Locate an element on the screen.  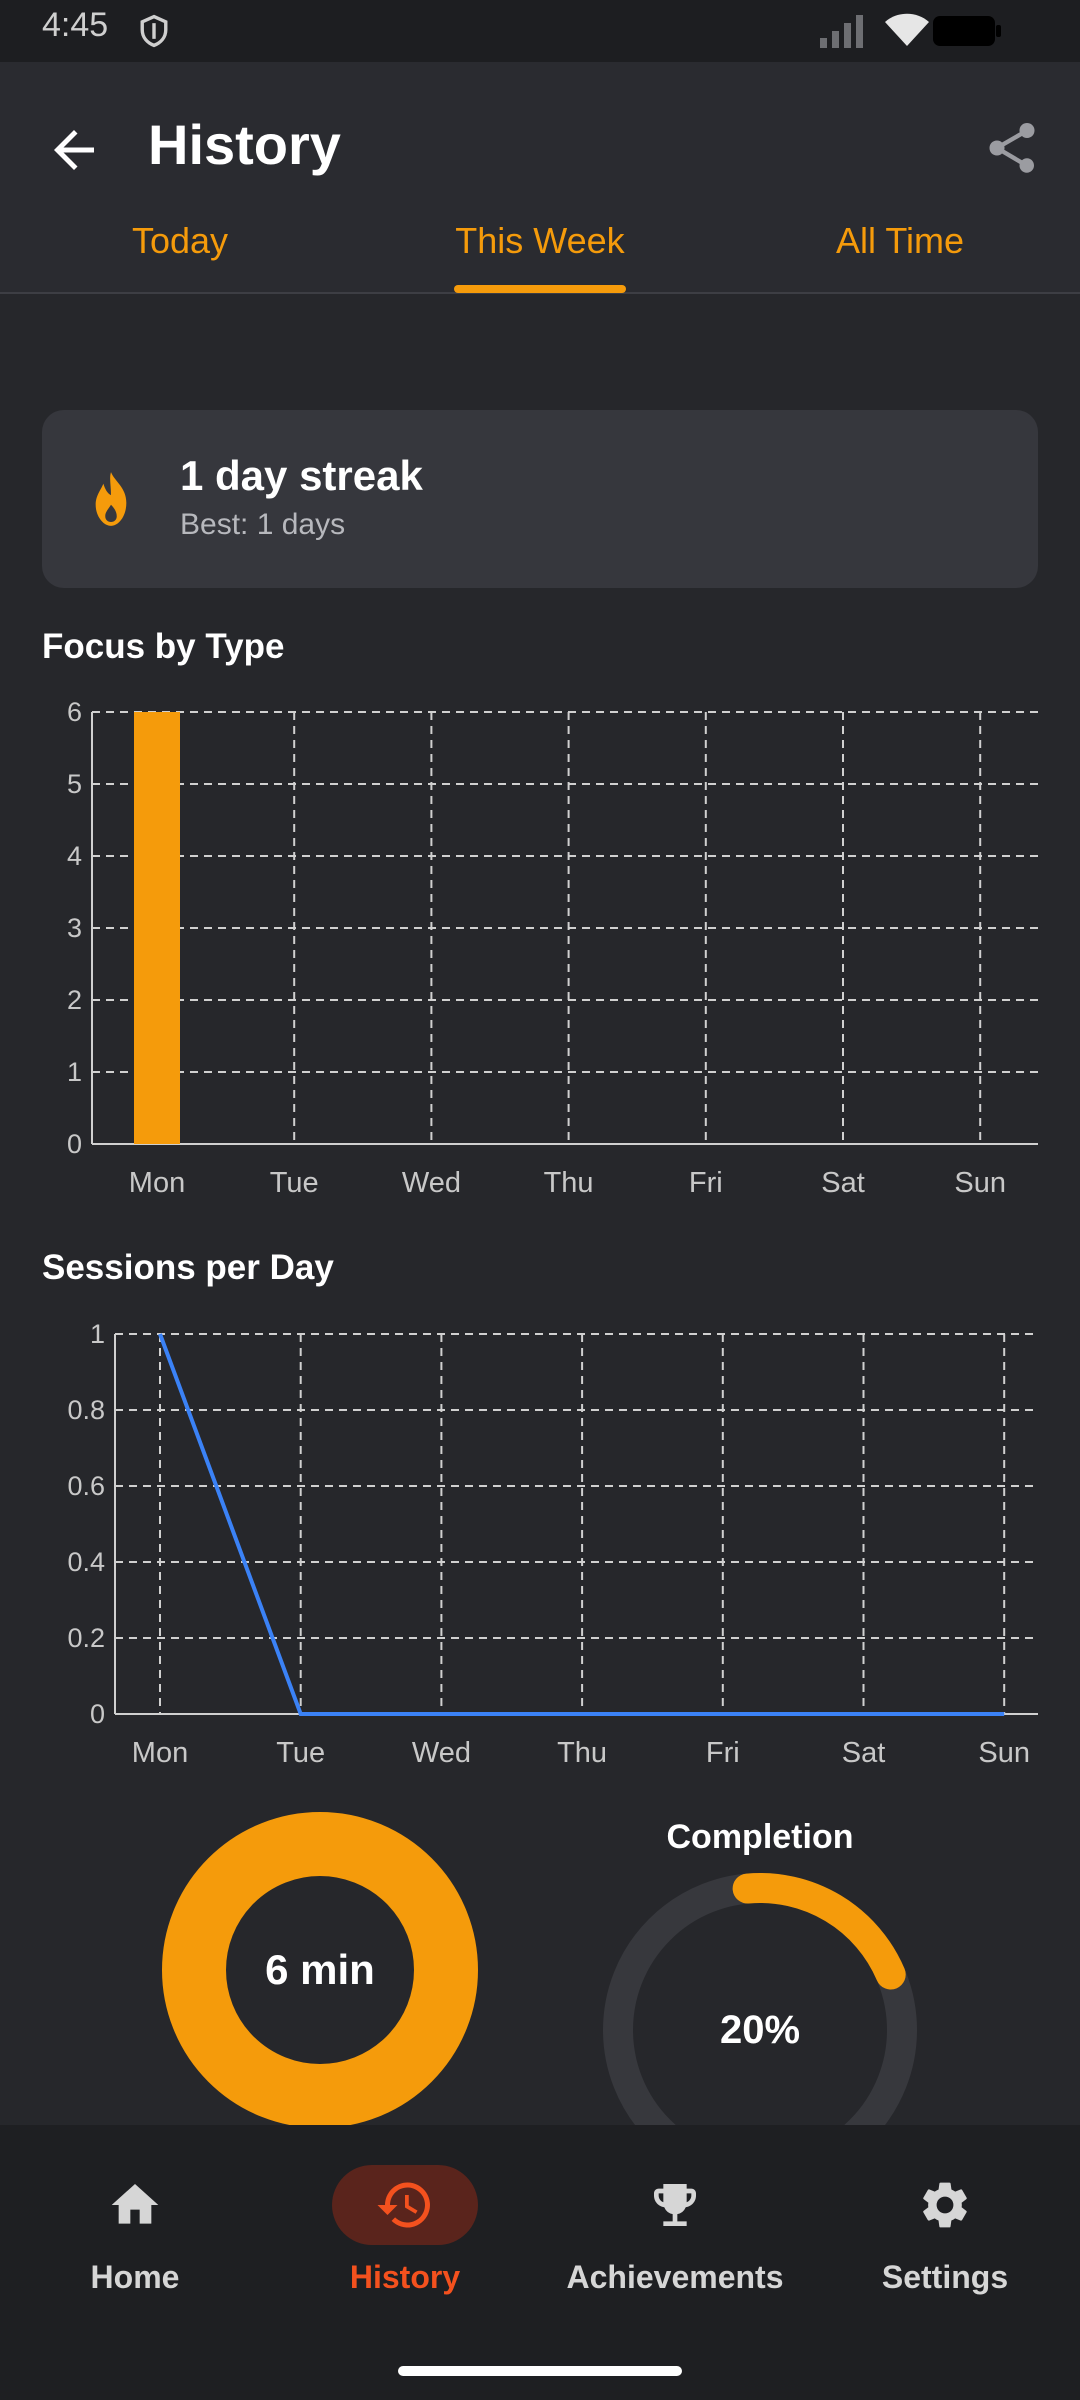
total-time-label: 6 min is located at coordinates (320, 1969).